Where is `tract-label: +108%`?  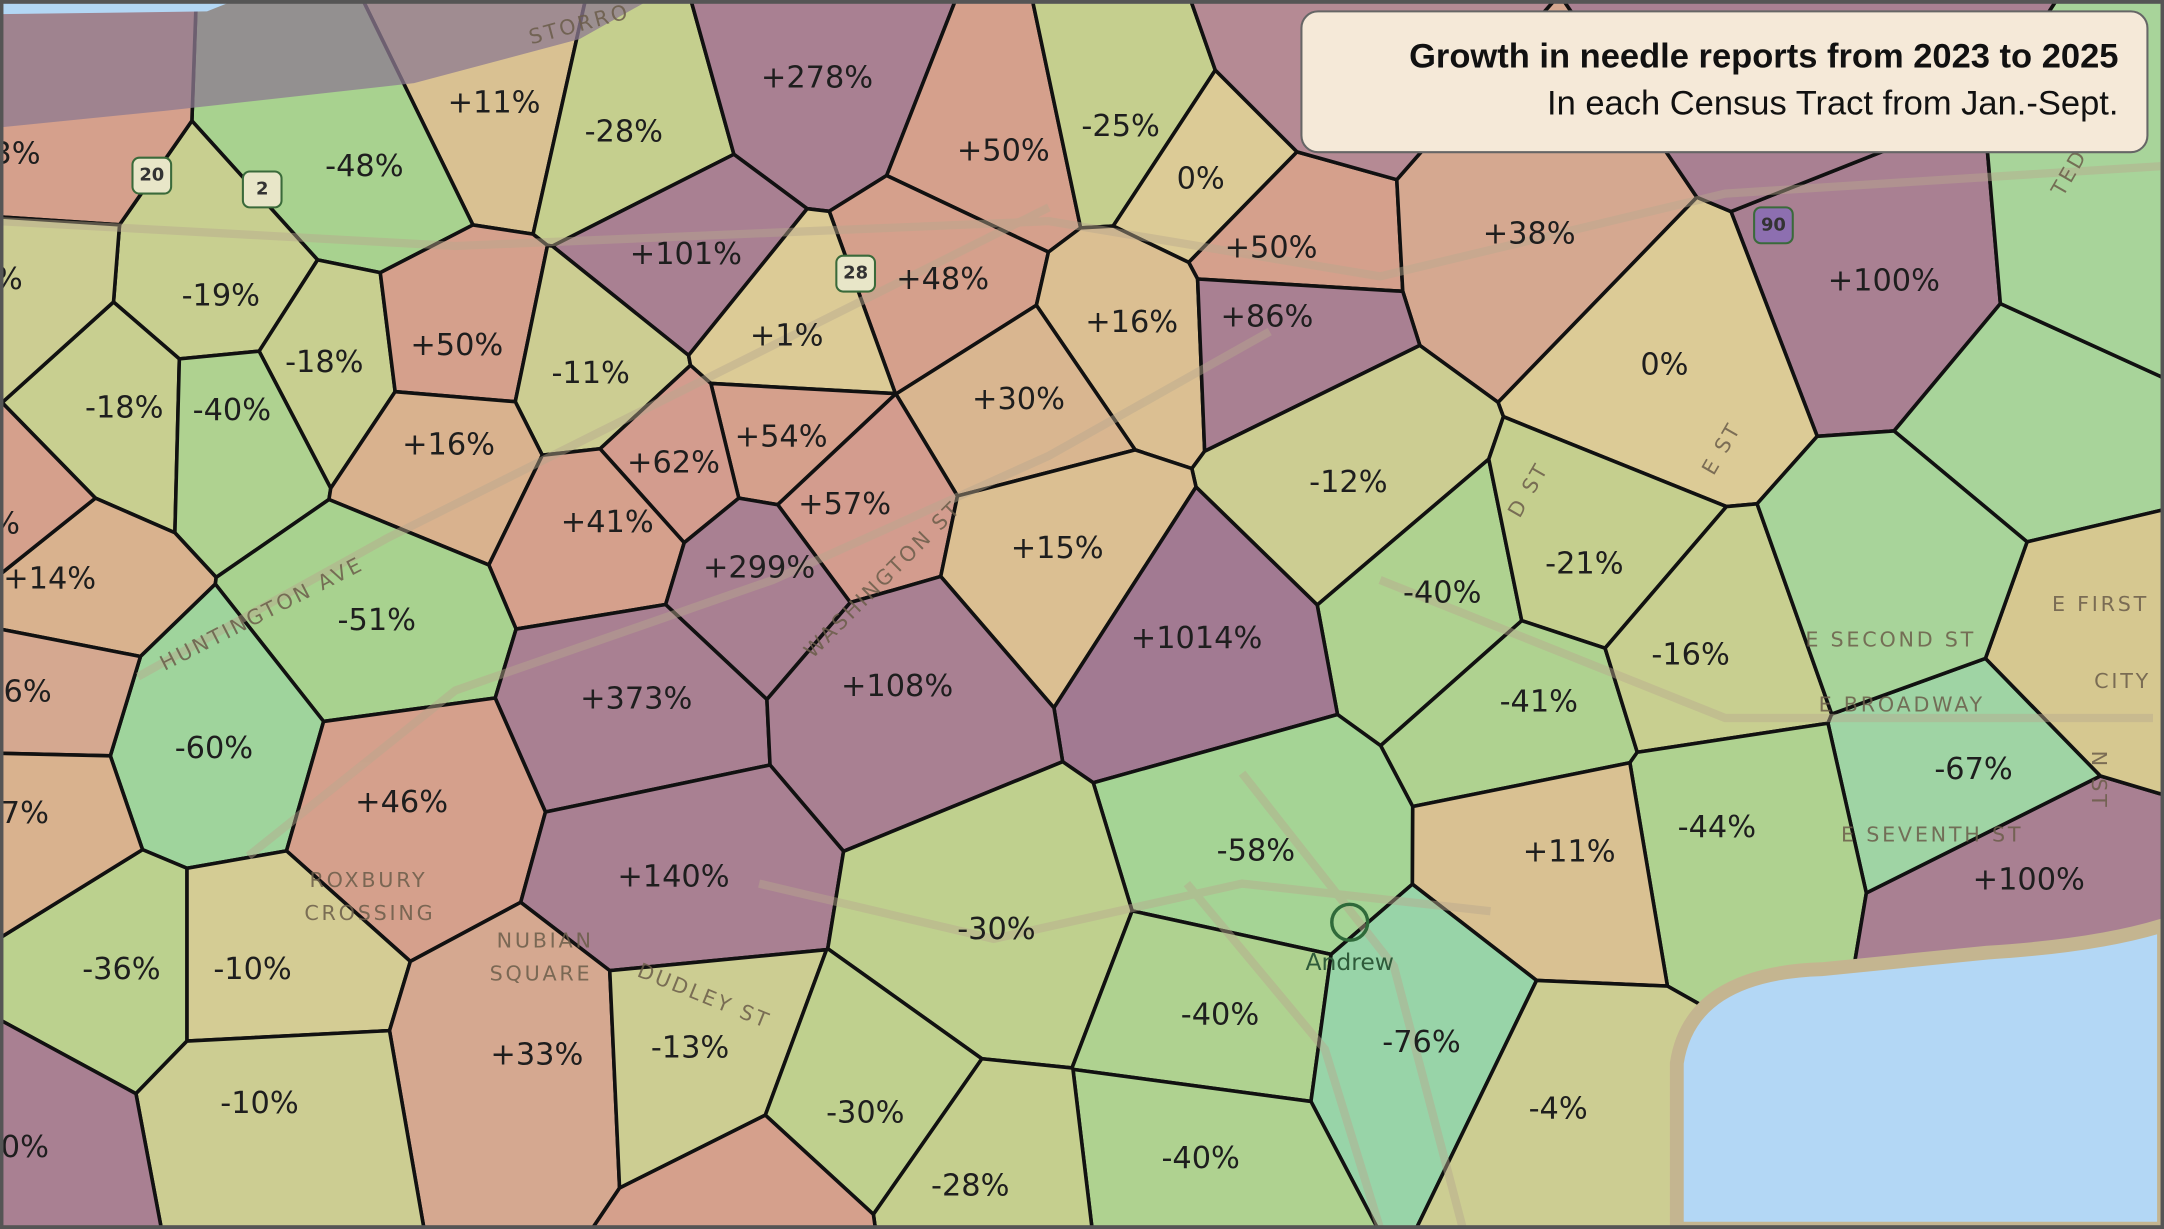 tract-label: +108% is located at coordinates (897, 686).